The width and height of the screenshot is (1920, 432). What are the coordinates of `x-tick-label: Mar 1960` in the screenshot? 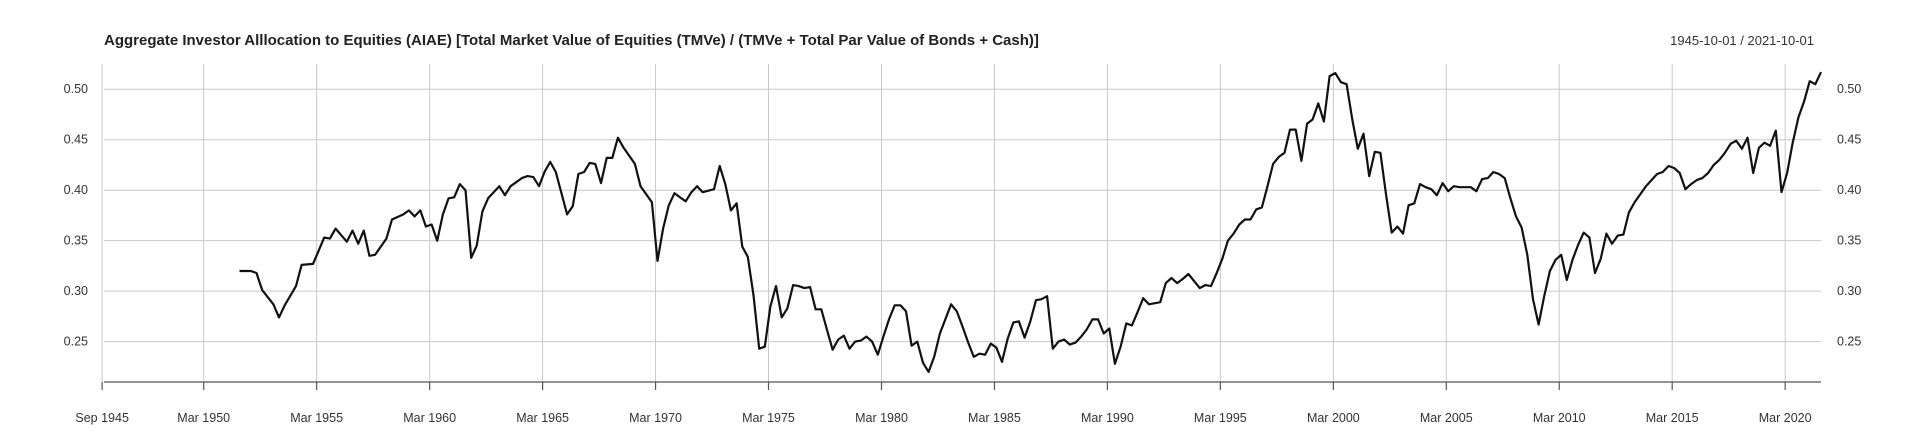 It's located at (429, 418).